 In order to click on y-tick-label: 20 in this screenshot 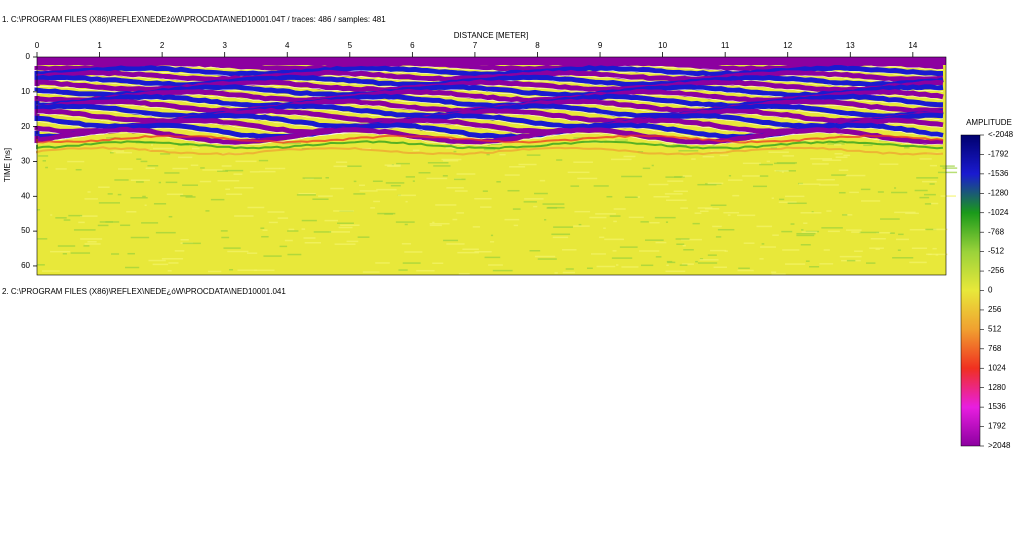, I will do `click(25, 126)`.